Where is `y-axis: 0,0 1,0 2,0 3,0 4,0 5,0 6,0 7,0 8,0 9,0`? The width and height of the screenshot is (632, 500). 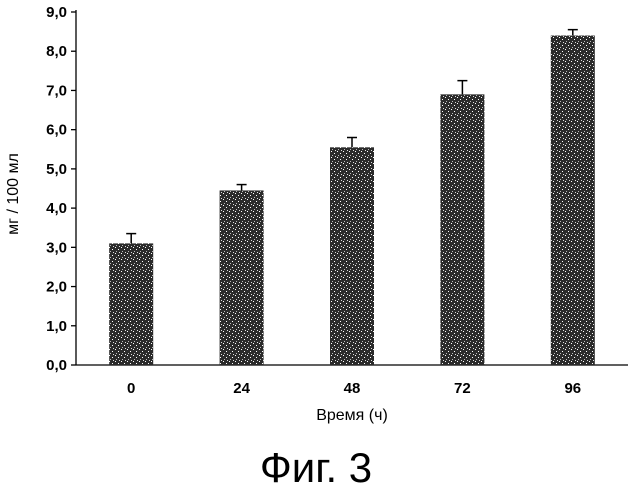 y-axis: 0,0 1,0 2,0 3,0 4,0 5,0 6,0 7,0 8,0 9,0 is located at coordinates (61, 189).